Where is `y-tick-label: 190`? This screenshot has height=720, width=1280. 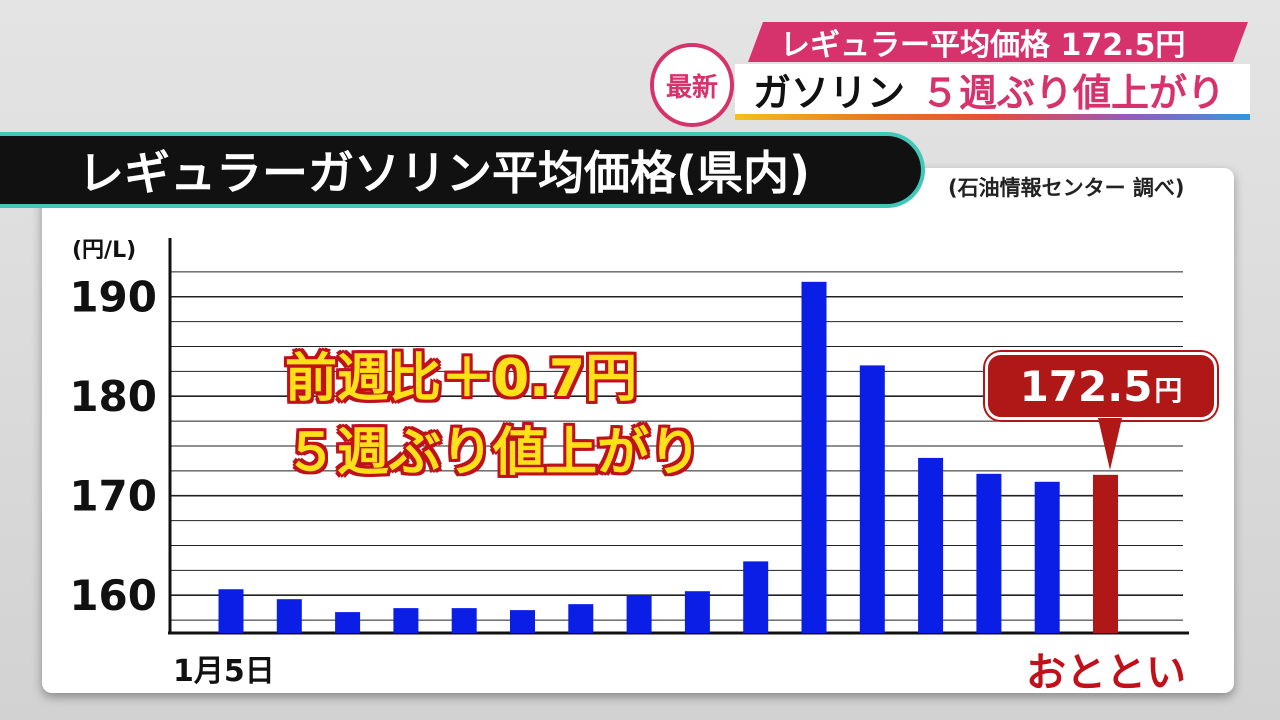 y-tick-label: 190 is located at coordinates (113, 297).